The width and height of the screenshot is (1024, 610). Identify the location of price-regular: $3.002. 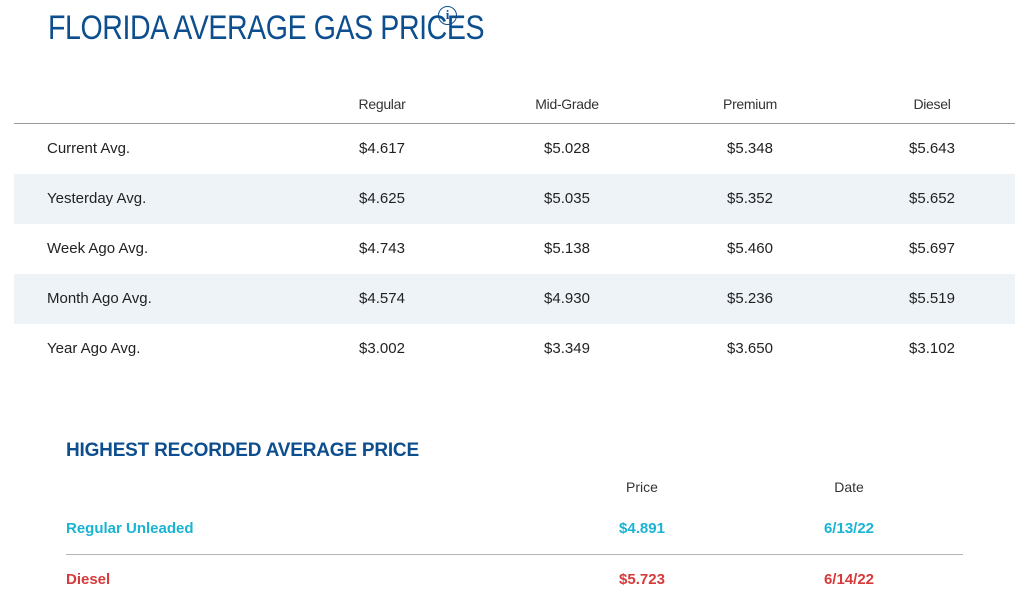
(382, 348).